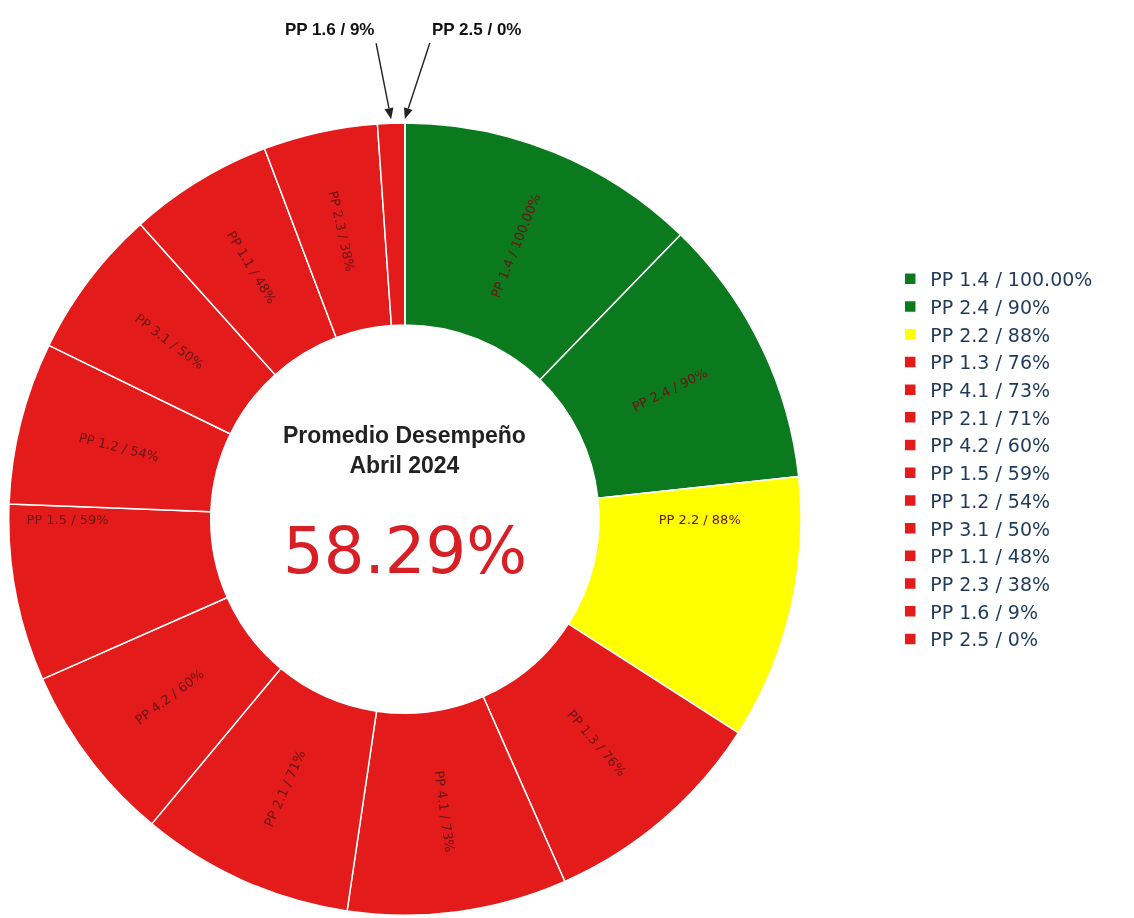 The height and width of the screenshot is (918, 1134). I want to click on legend-label: PP 2.5 / 0%, so click(984, 639).